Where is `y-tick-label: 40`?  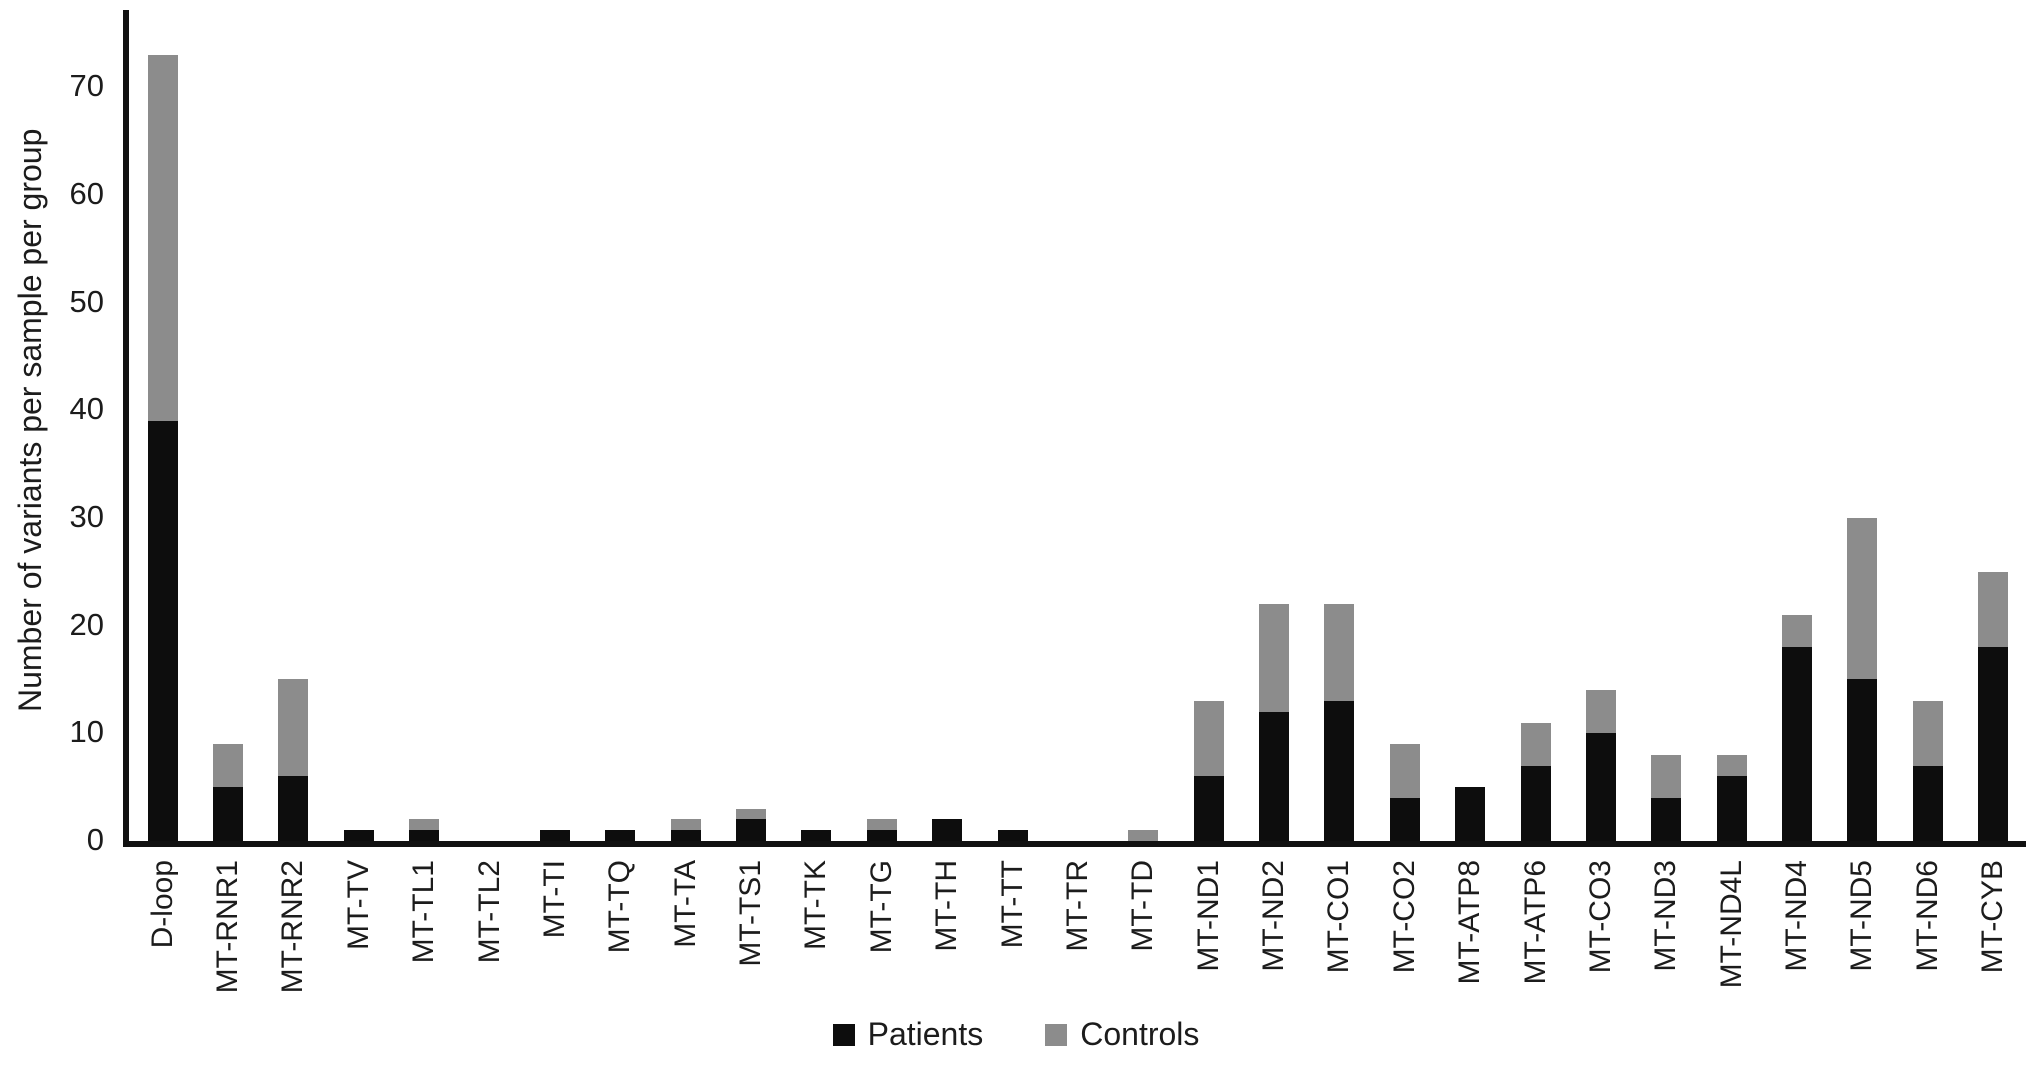
y-tick-label: 40 is located at coordinates (86, 409).